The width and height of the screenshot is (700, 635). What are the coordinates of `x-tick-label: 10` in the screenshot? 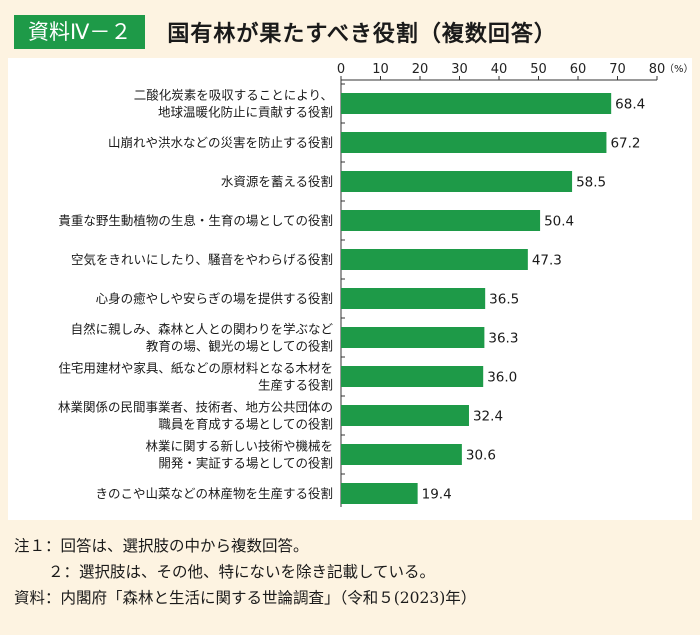 It's located at (380, 69).